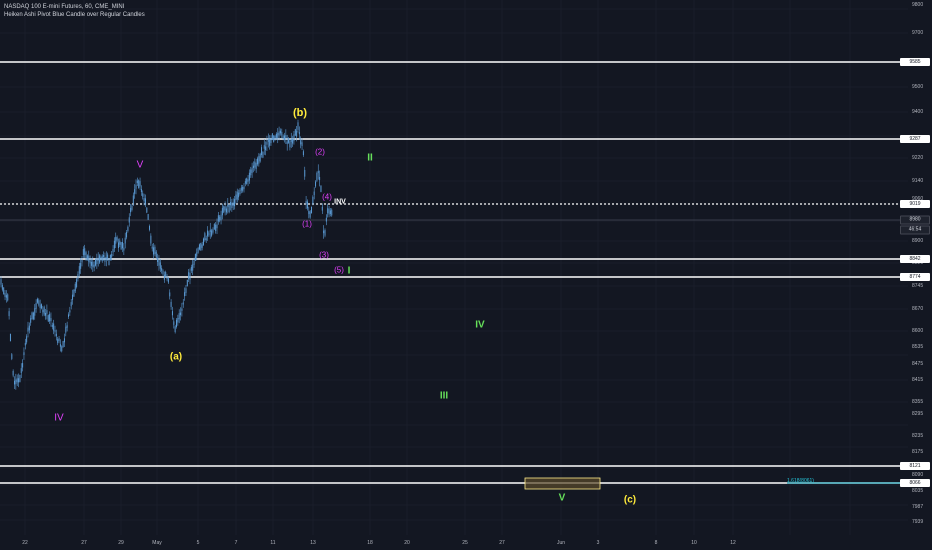  What do you see at coordinates (307, 224) in the screenshot?
I see `wave-label: (1)` at bounding box center [307, 224].